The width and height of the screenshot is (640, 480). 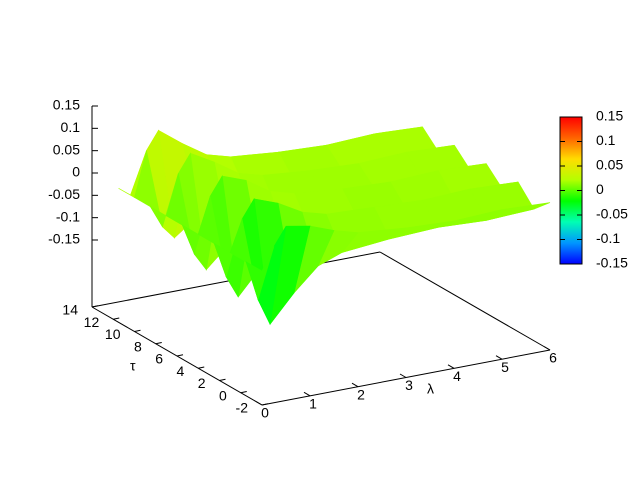 I want to click on z-tick-label: -0.15, so click(x=64, y=239).